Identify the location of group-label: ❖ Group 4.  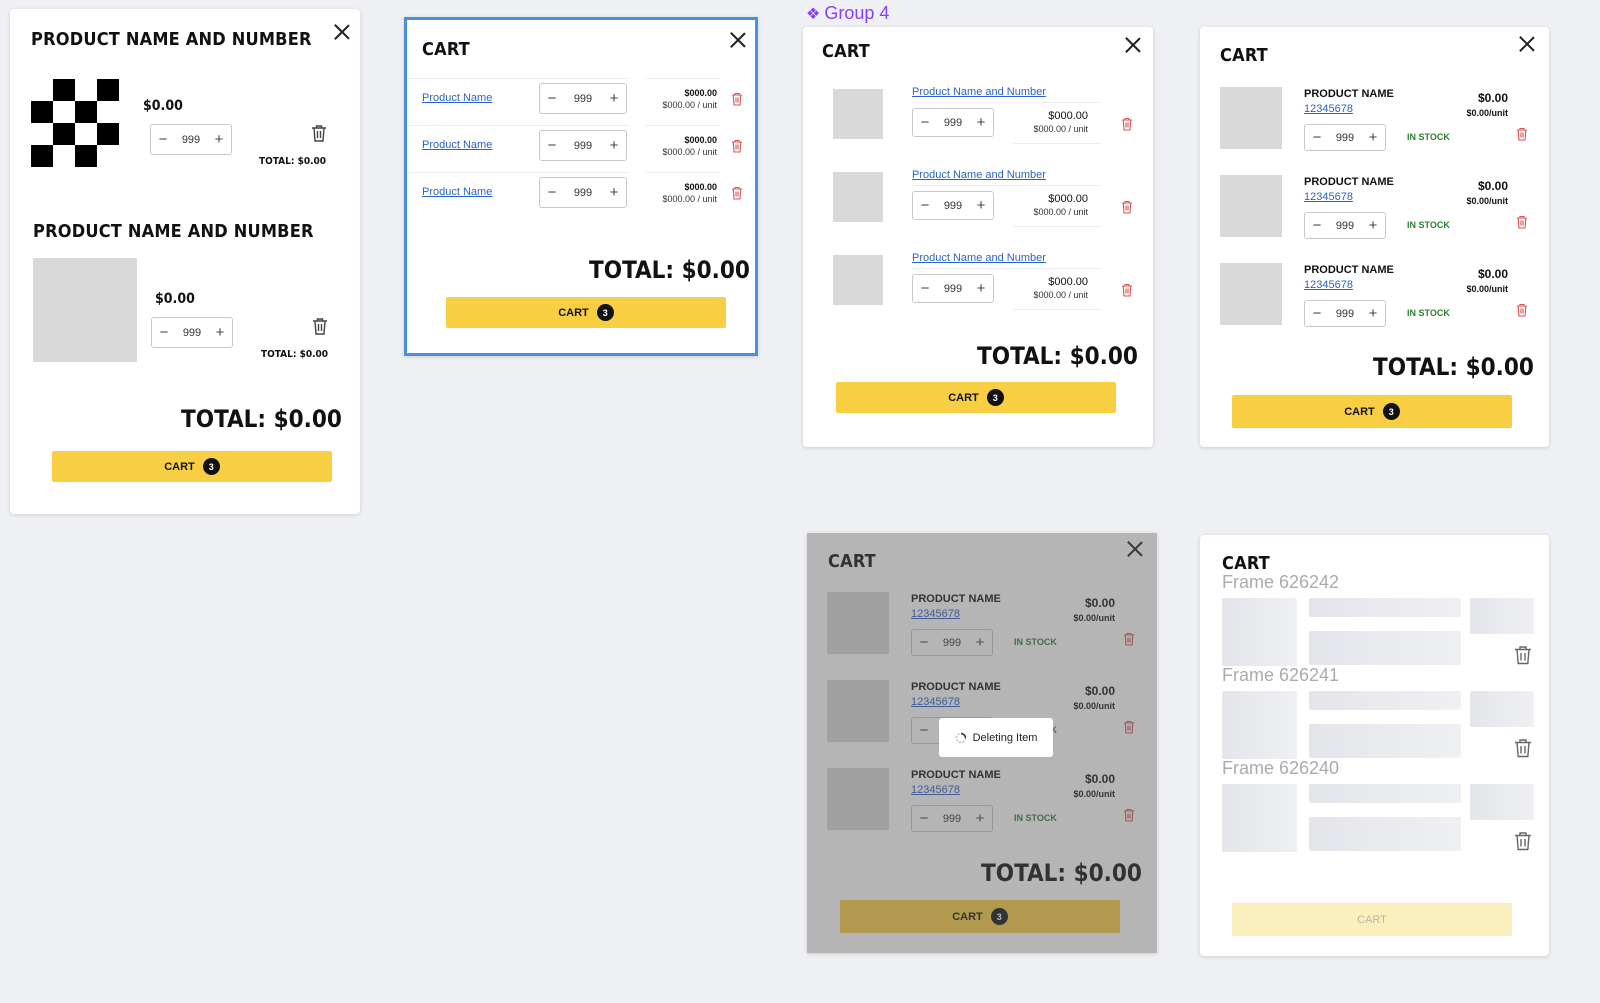
(847, 13).